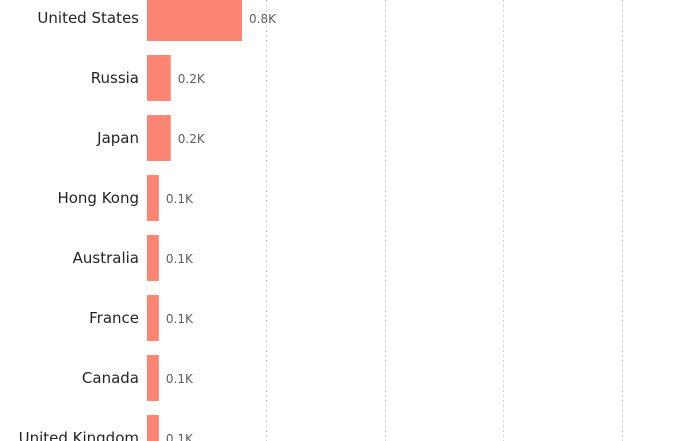 This screenshot has height=441, width=700. What do you see at coordinates (115, 78) in the screenshot?
I see `category-label: Russia` at bounding box center [115, 78].